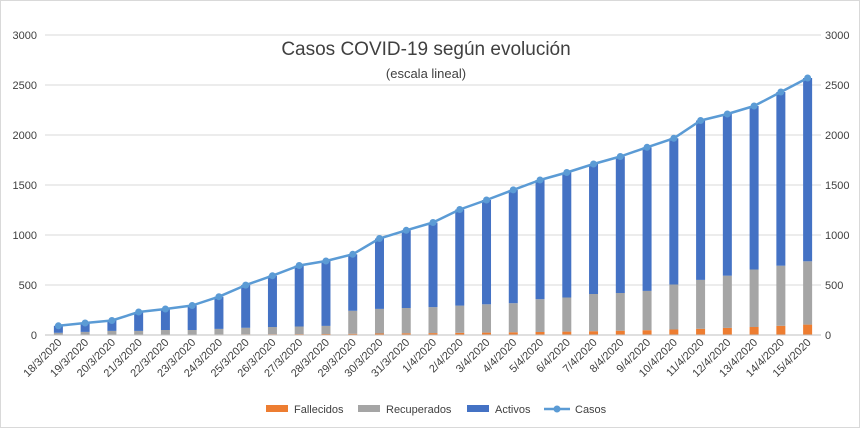  I want to click on y-tick-left: 3000, so click(25, 36).